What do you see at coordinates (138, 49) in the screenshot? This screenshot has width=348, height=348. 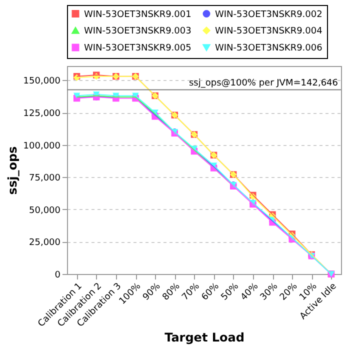 I see `legend-label: WIN-53OET3NSKR9.005` at bounding box center [138, 49].